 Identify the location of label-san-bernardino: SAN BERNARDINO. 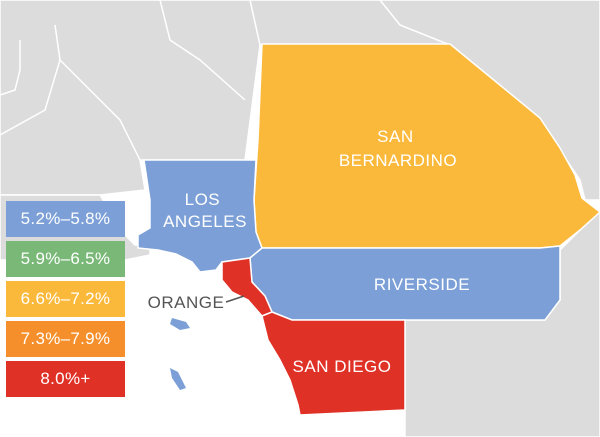
(398, 148).